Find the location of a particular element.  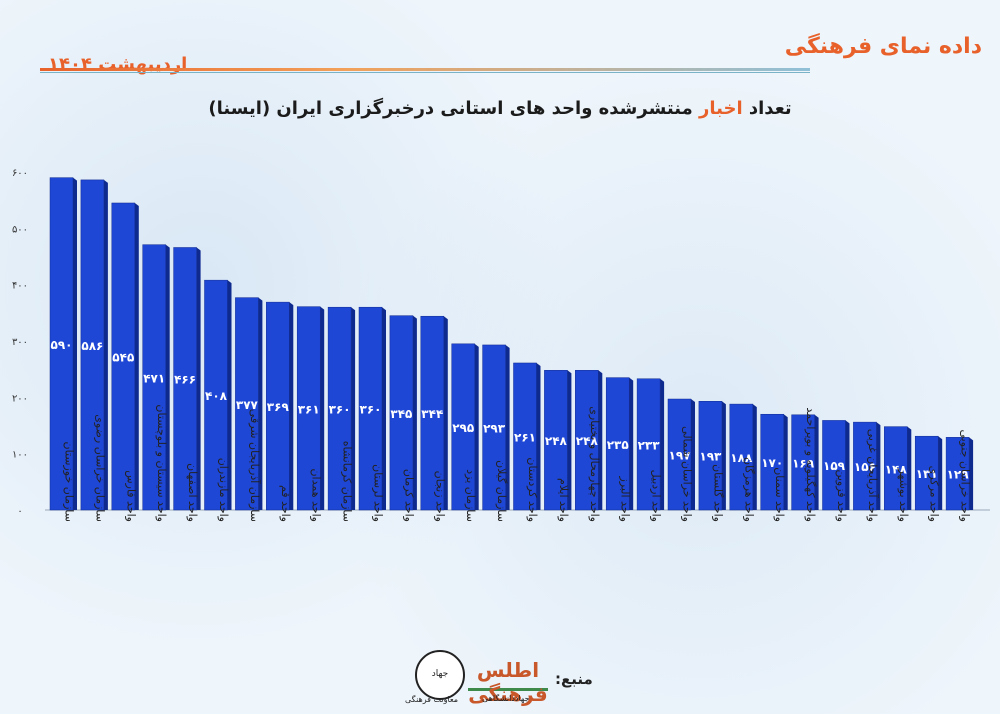

y-tick-label: ۳۰۰ is located at coordinates (20, 342).